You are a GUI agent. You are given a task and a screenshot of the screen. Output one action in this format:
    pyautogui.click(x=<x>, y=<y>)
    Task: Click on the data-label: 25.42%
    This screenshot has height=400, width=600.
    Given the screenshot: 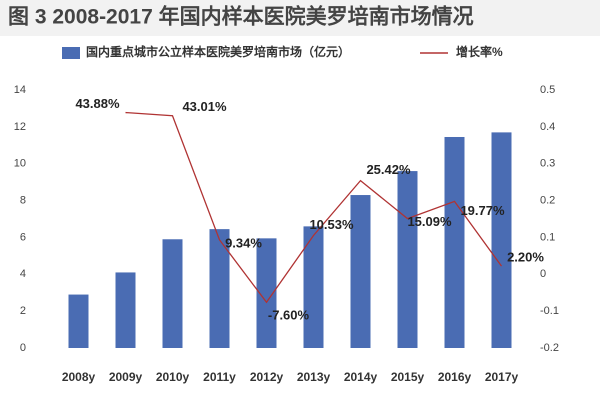 What is the action you would take?
    pyautogui.click(x=388, y=169)
    